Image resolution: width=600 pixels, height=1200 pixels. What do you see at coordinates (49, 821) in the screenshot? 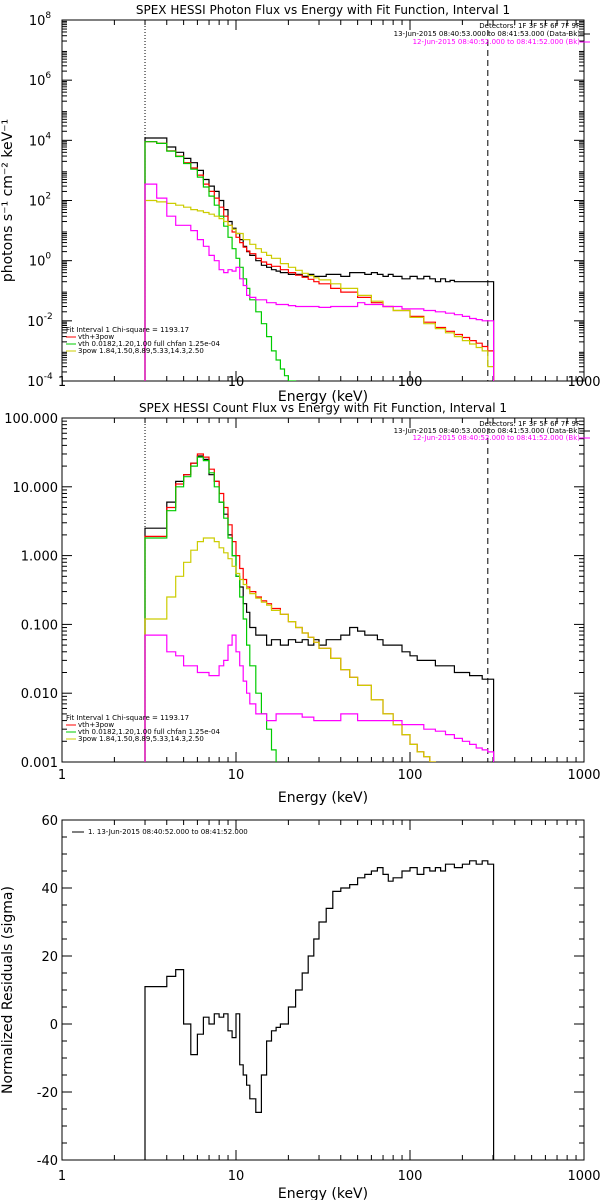
I see `y-tick-label: 60` at bounding box center [49, 821].